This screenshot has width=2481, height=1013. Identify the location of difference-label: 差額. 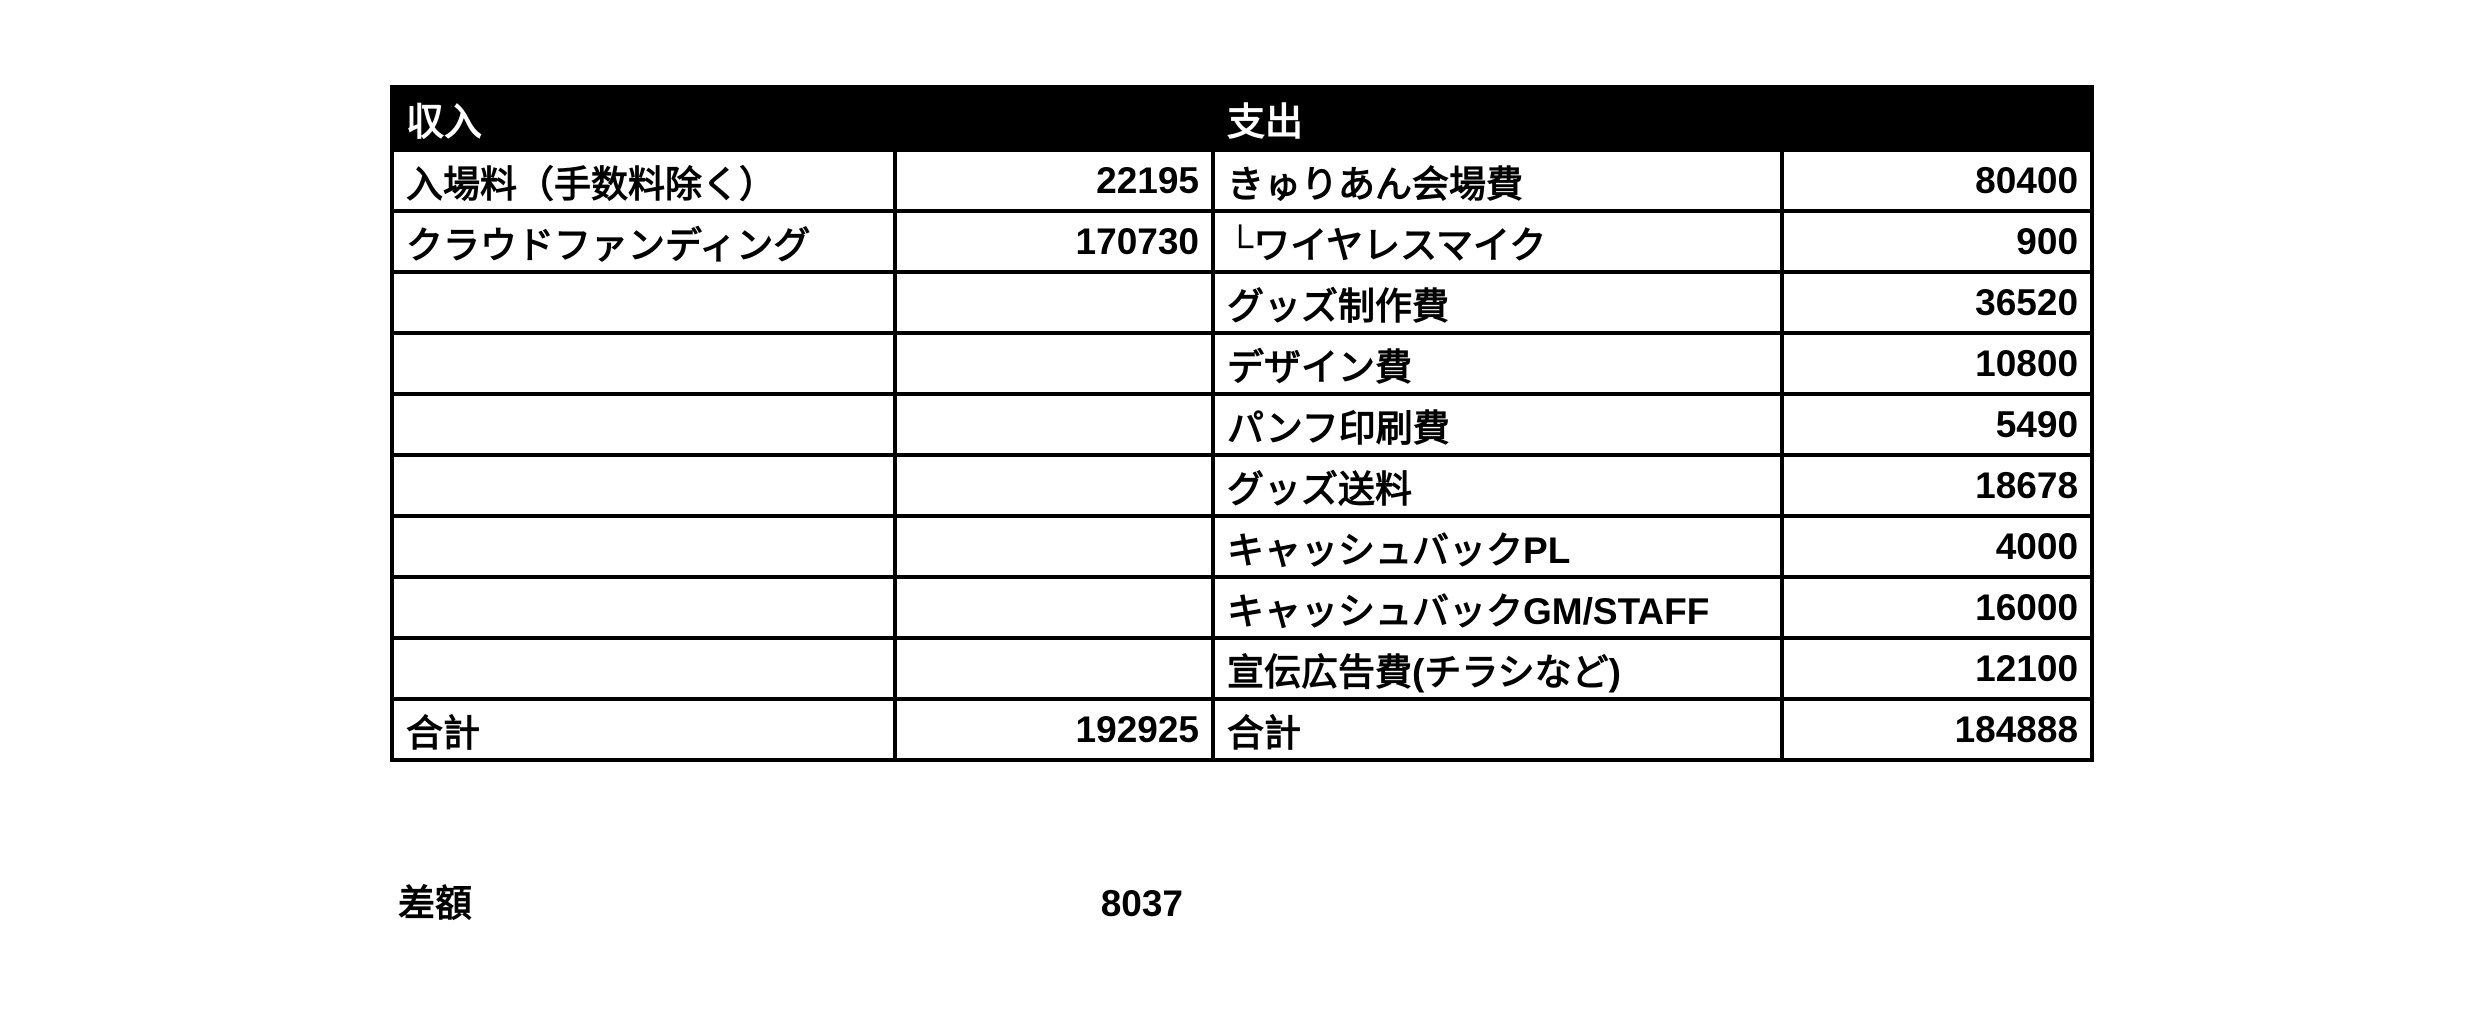
(435, 903).